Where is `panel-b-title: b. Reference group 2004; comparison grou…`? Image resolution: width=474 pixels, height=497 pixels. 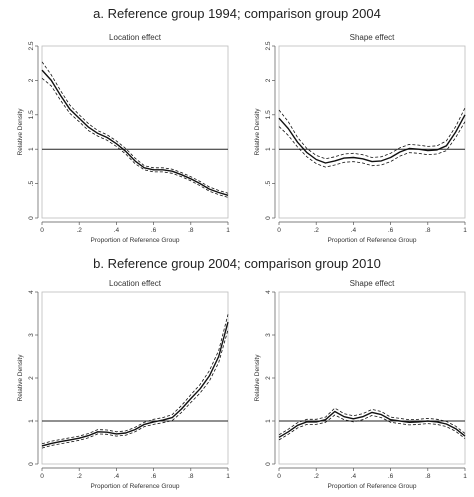 panel-b-title: b. Reference group 2004; comparison grou… is located at coordinates (237, 263).